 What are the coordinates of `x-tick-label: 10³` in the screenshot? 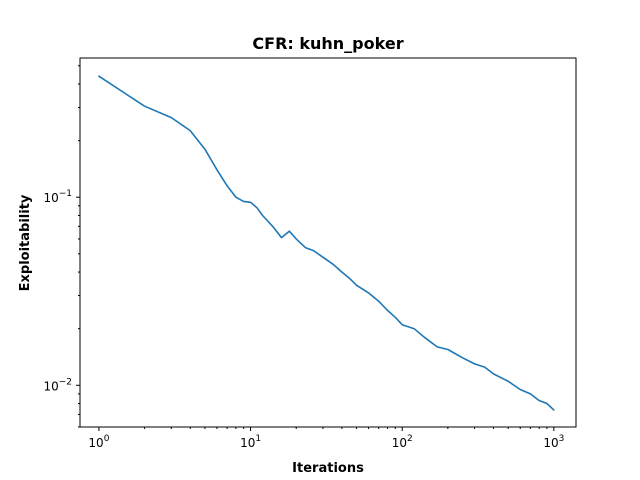 It's located at (553, 442).